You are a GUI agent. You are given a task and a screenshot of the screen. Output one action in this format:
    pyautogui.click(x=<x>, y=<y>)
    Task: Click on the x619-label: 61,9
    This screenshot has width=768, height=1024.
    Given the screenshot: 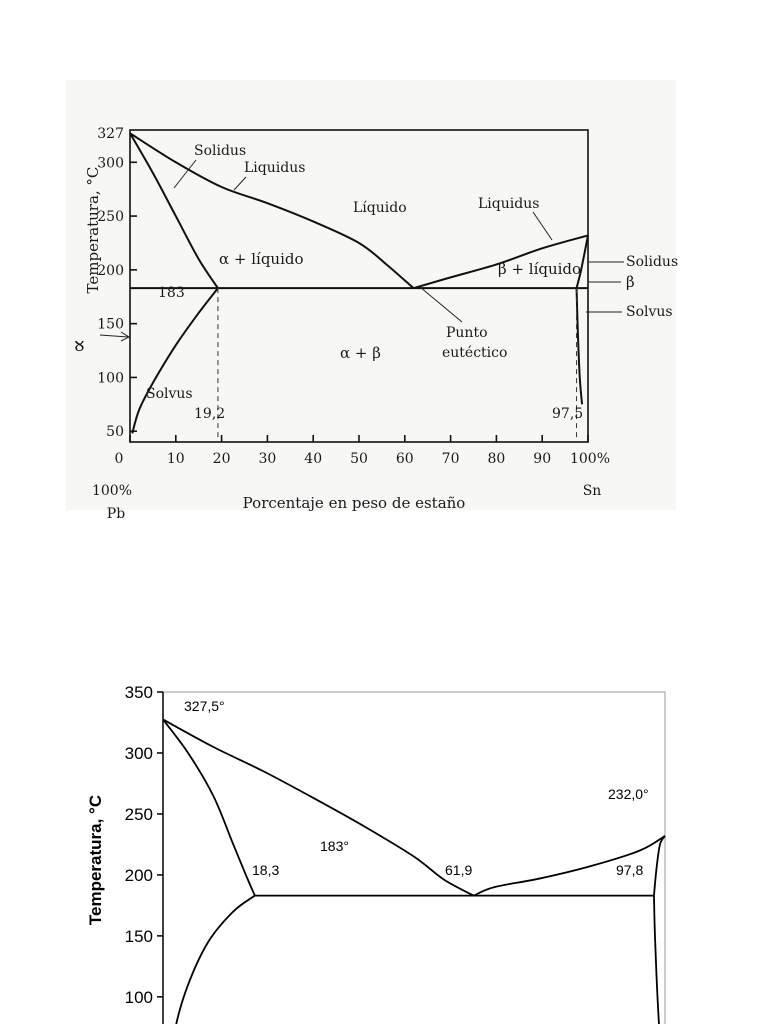 What is the action you would take?
    pyautogui.click(x=458, y=870)
    